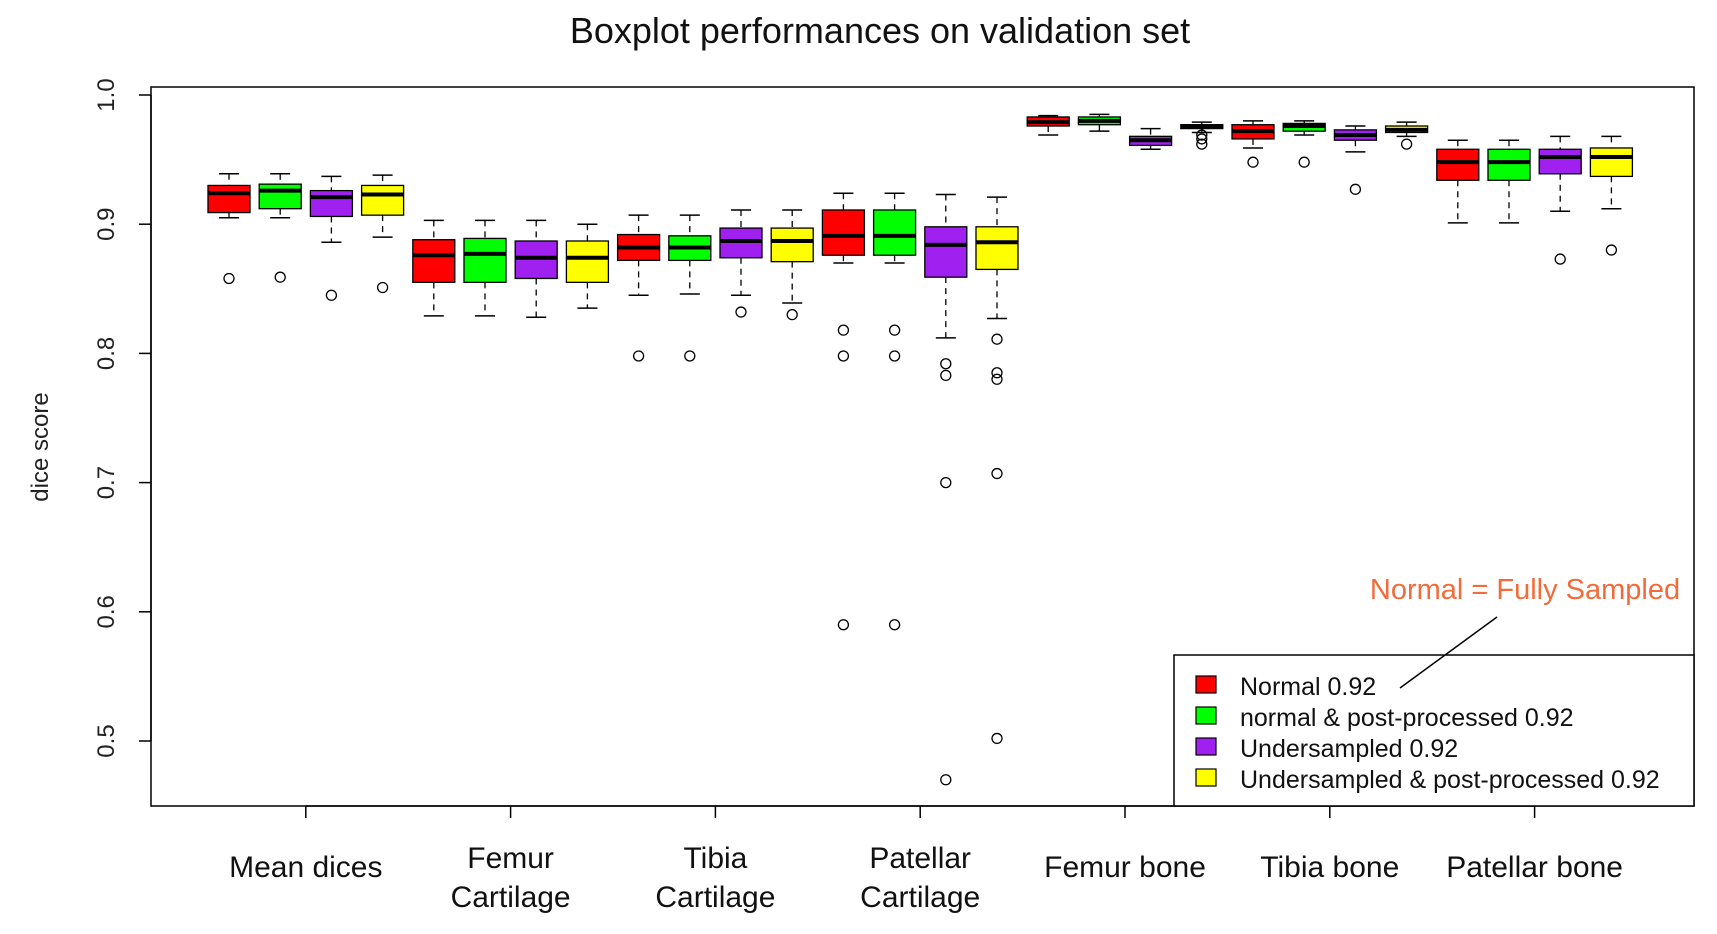 This screenshot has height=934, width=1717. What do you see at coordinates (1525, 590) in the screenshot?
I see `annotation-note: Normal = Fully Sampled` at bounding box center [1525, 590].